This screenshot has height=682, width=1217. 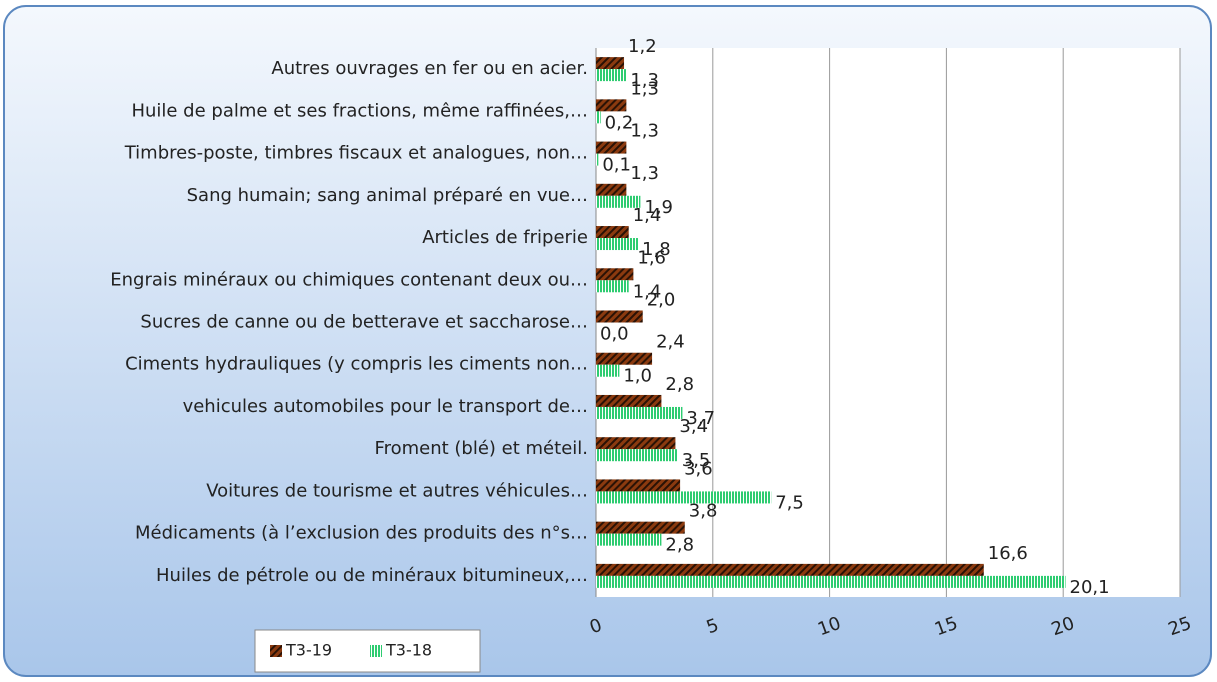 What do you see at coordinates (429, 68) in the screenshot?
I see `y-tick-label: Autres ouvrages en fer ou en acier.` at bounding box center [429, 68].